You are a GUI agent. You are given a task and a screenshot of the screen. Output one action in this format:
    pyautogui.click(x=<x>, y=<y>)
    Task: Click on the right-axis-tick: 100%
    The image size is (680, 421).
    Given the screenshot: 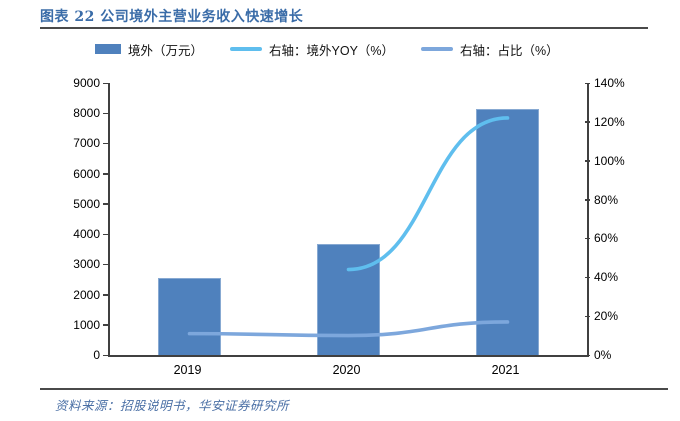 What is the action you would take?
    pyautogui.click(x=609, y=160)
    